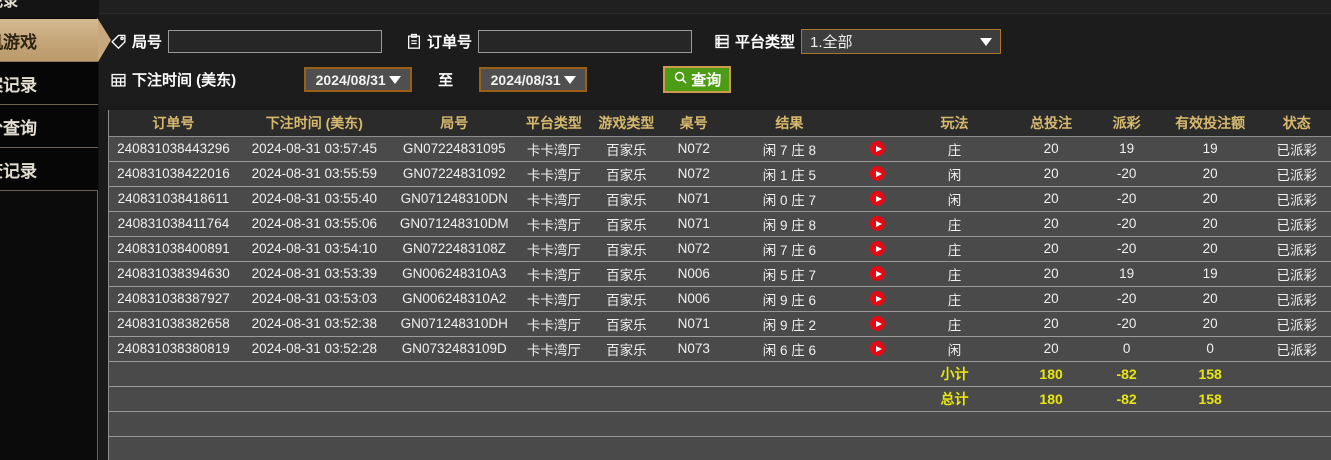 The width and height of the screenshot is (1331, 460). Describe the element at coordinates (901, 41) in the screenshot. I see `platform-type-select: 1.全部` at that location.